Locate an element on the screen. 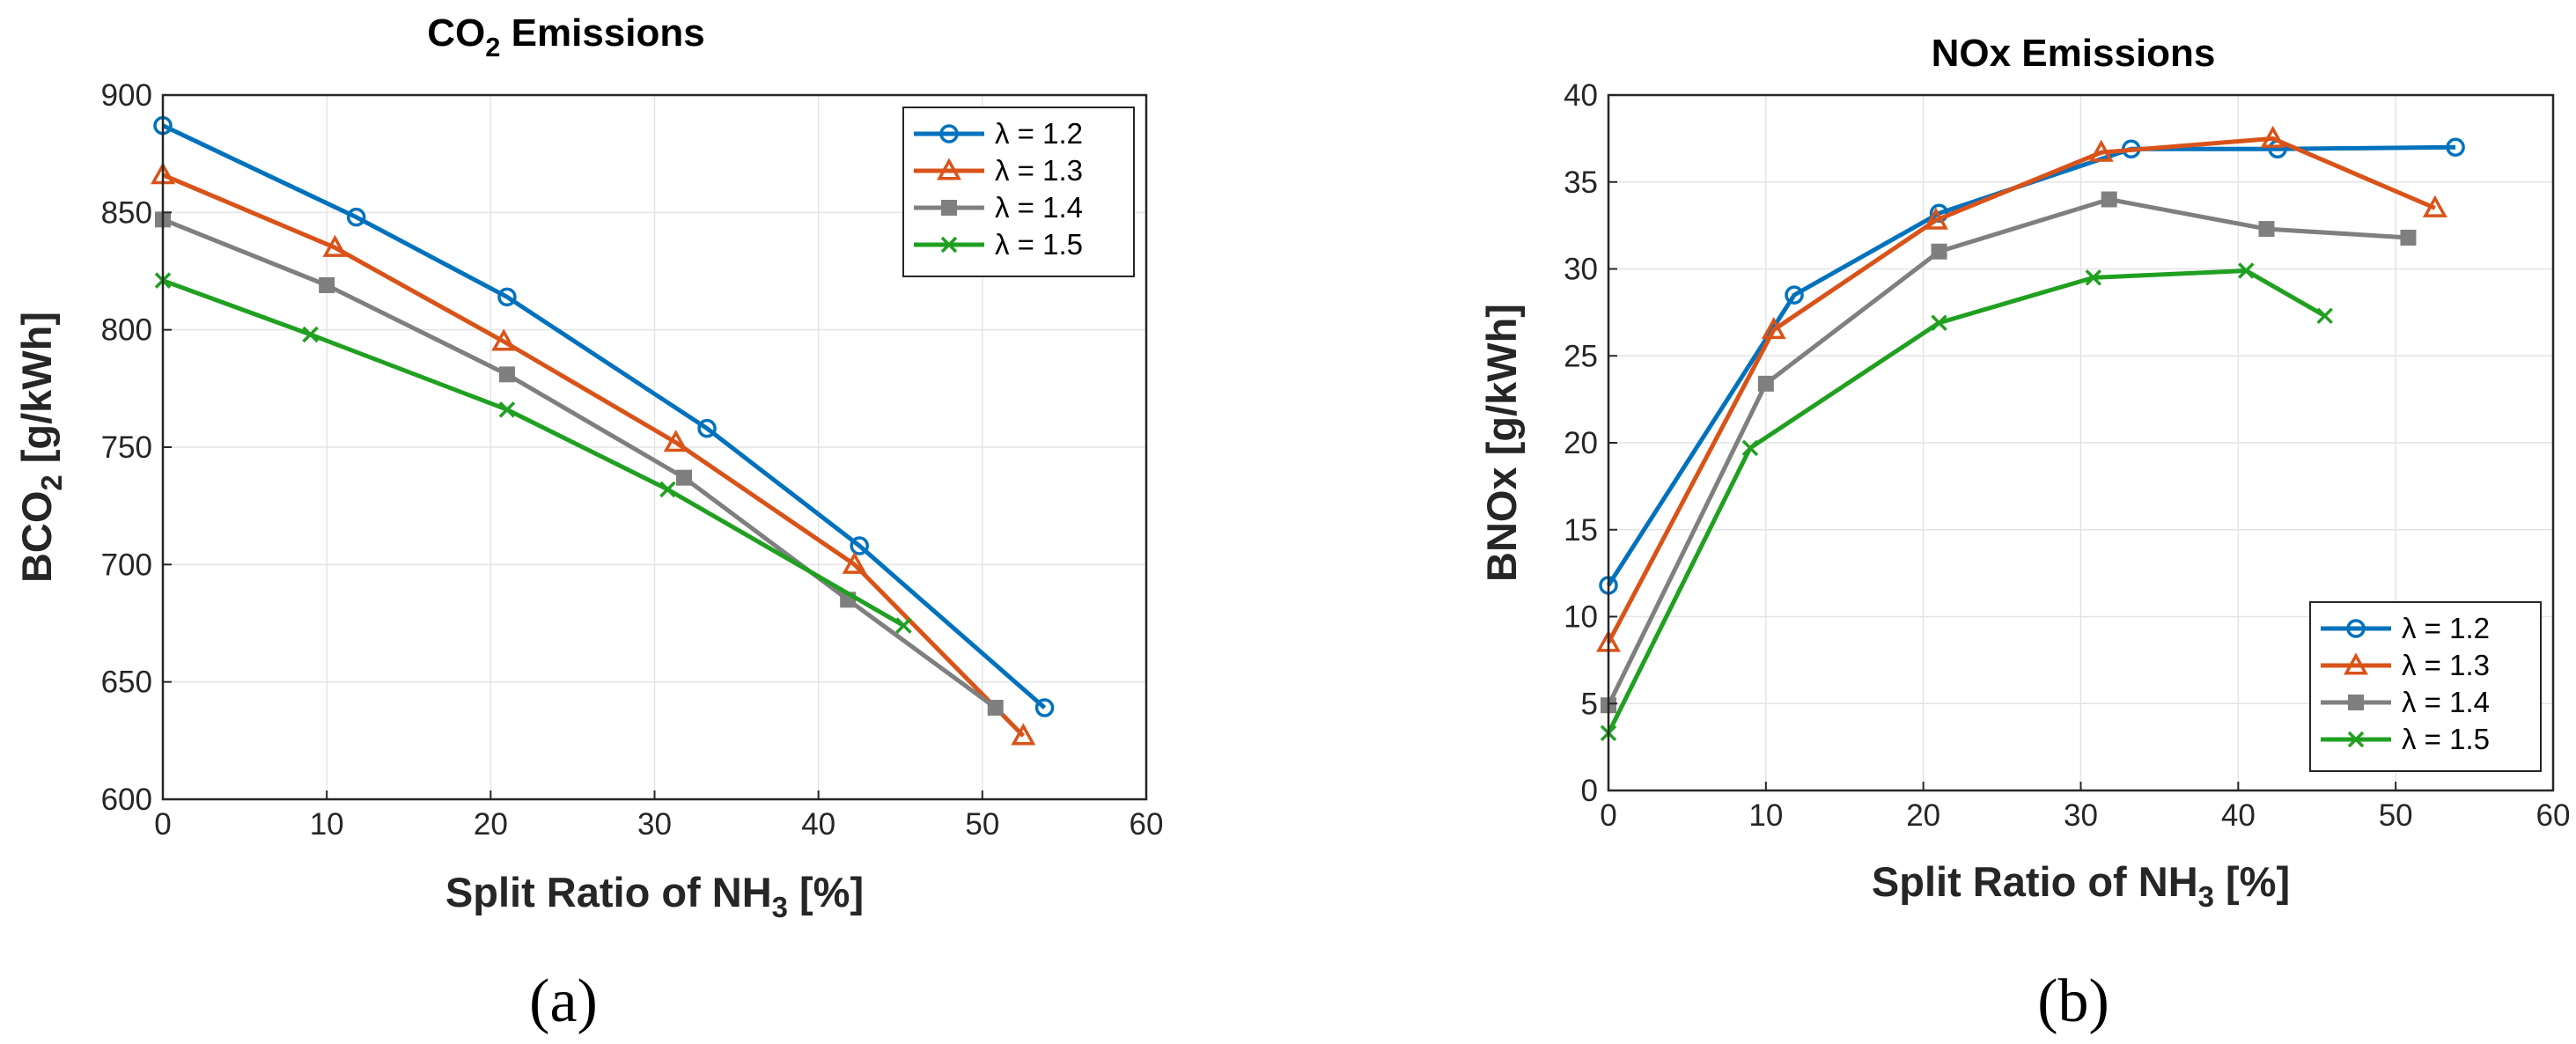 The image size is (2576, 1044). x-axis-label-1: Split Ratio of NH3 [%] is located at coordinates (654, 896).